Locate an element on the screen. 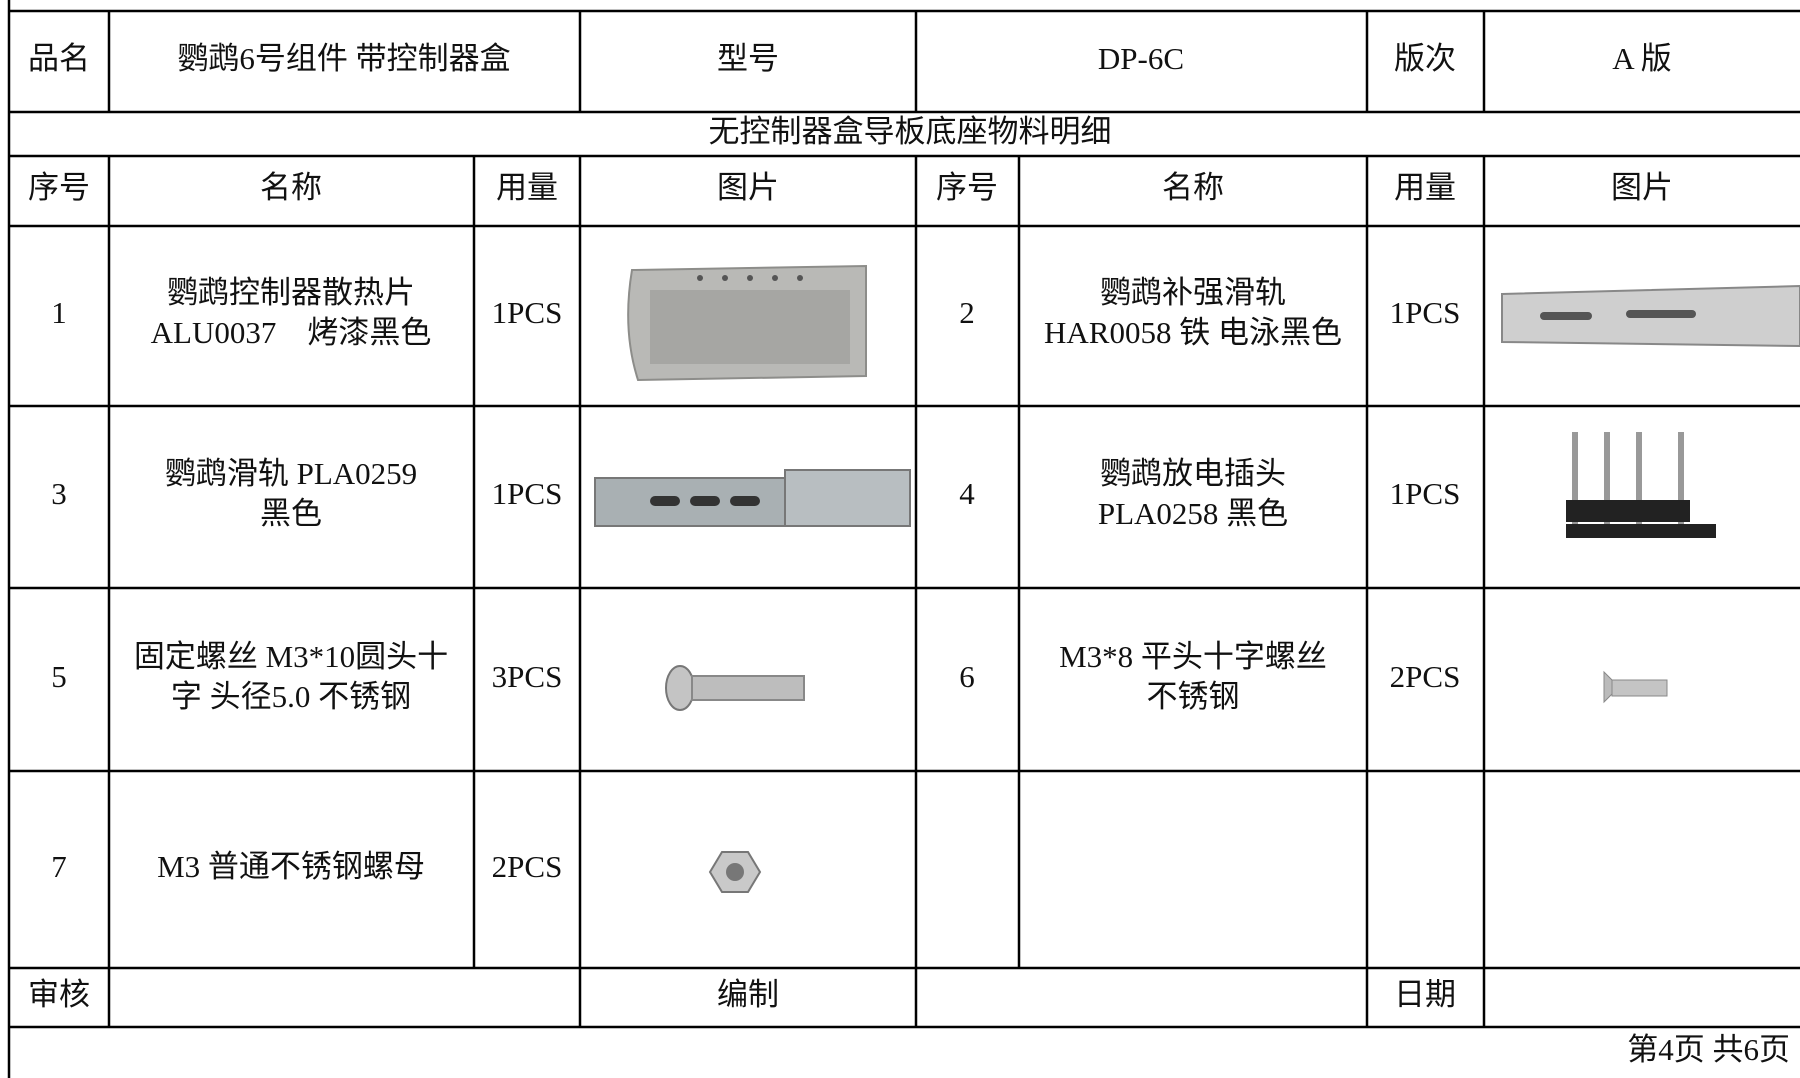 Image resolution: width=1800 pixels, height=1078 pixels. item-name: 鹦鹉放电插头 is located at coordinates (1193, 473).